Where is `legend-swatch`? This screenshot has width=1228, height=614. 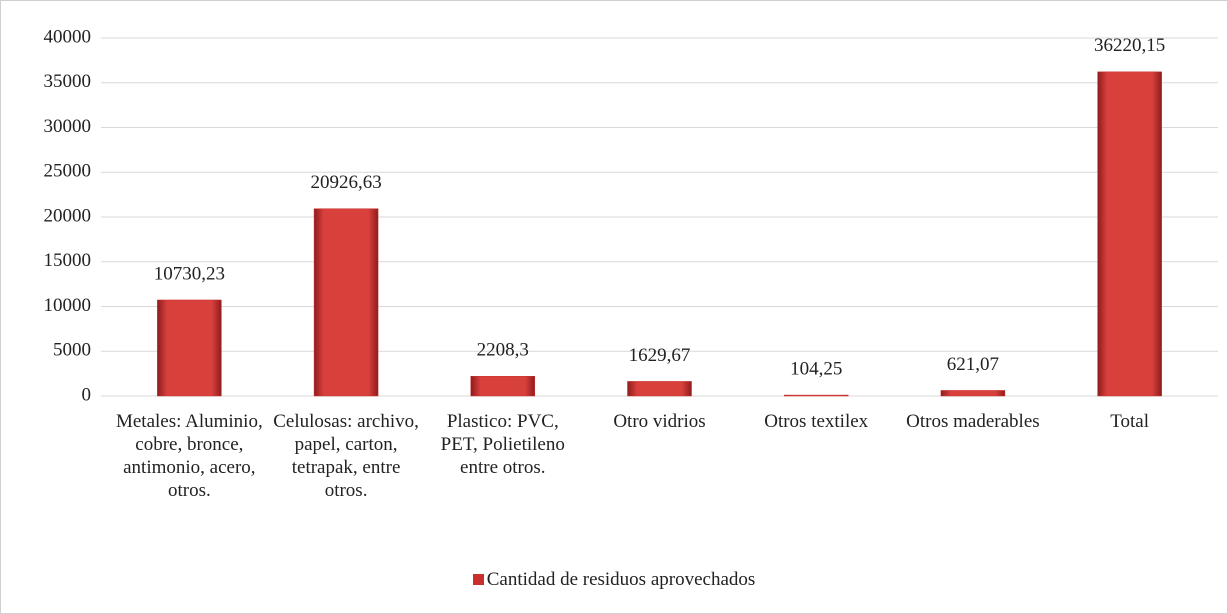
legend-swatch is located at coordinates (478, 579).